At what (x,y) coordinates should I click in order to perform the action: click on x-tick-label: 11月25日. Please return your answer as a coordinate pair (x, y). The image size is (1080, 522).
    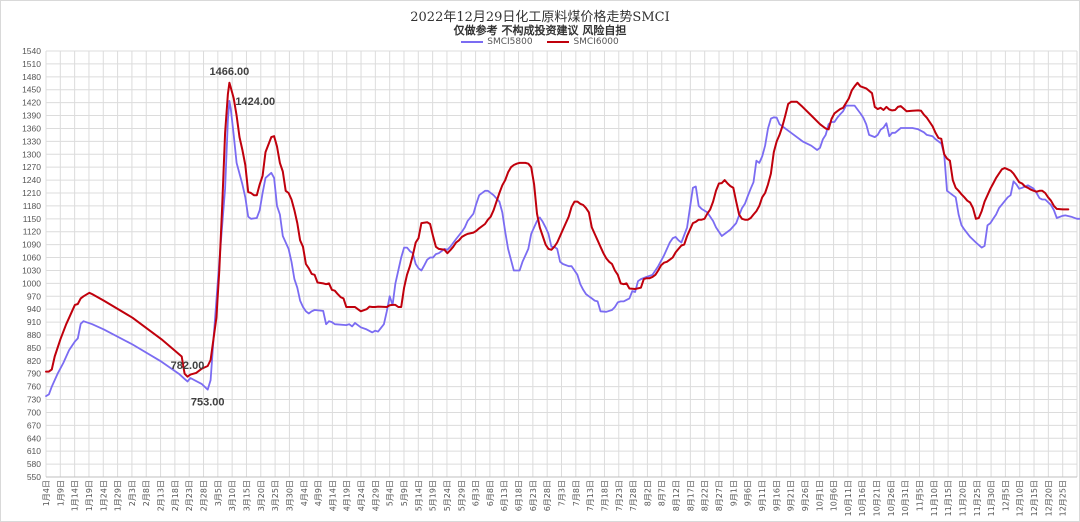
    Looking at the image, I should click on (977, 498).